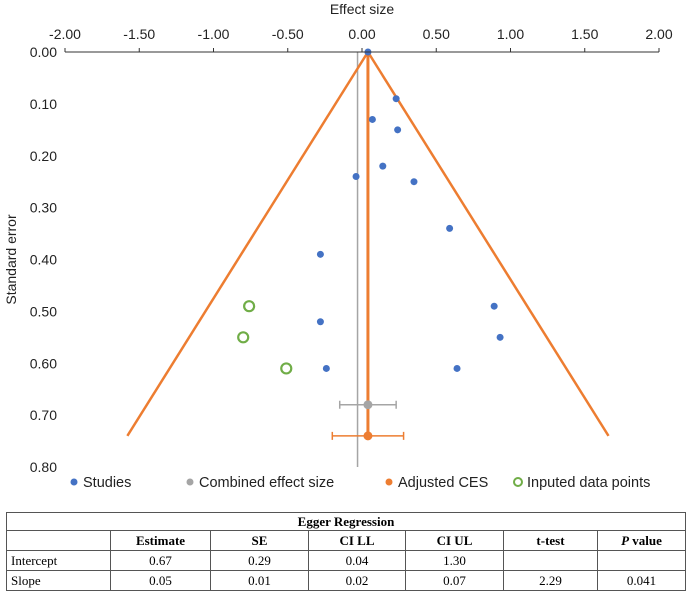  I want to click on legend-label: Combined effect size, so click(266, 483).